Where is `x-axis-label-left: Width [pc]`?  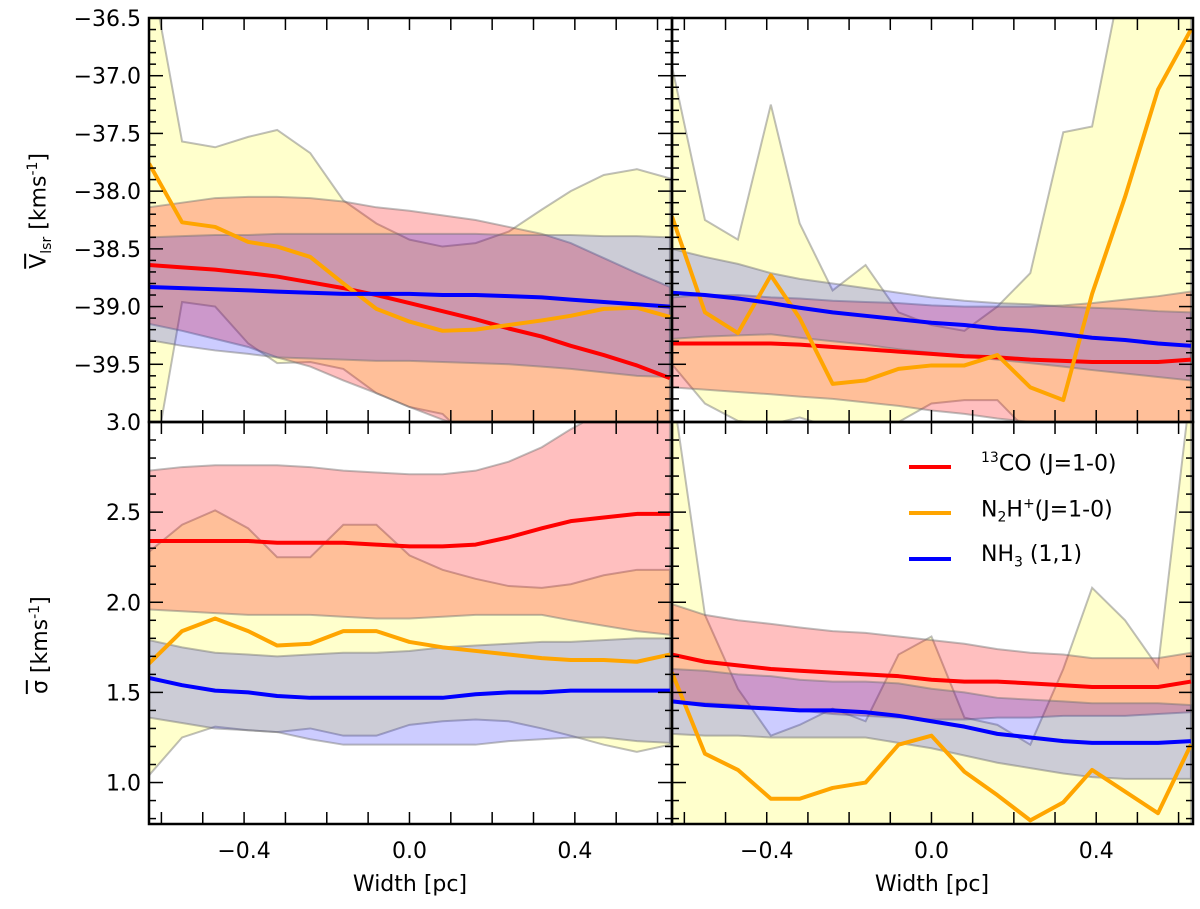 x-axis-label-left: Width [pc] is located at coordinates (410, 884).